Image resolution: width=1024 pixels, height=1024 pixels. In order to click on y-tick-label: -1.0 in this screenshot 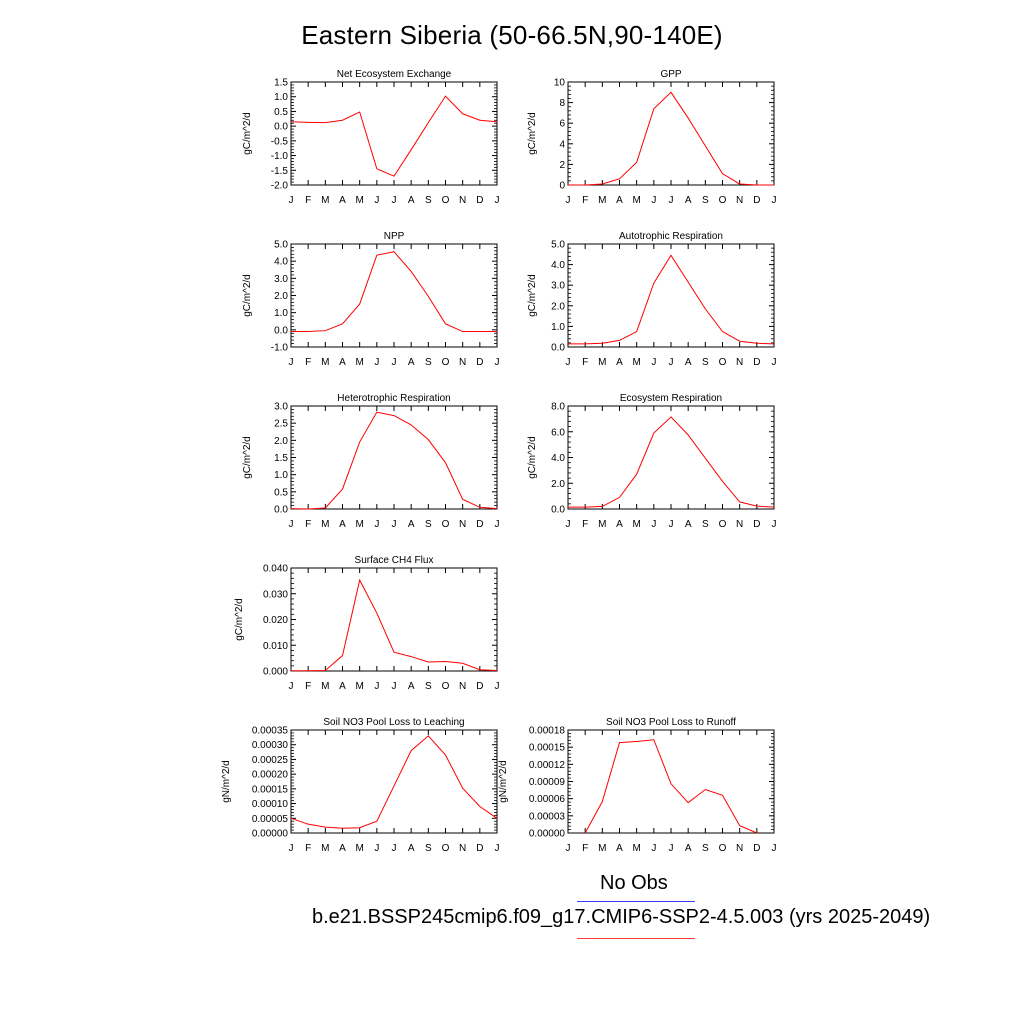, I will do `click(280, 156)`.